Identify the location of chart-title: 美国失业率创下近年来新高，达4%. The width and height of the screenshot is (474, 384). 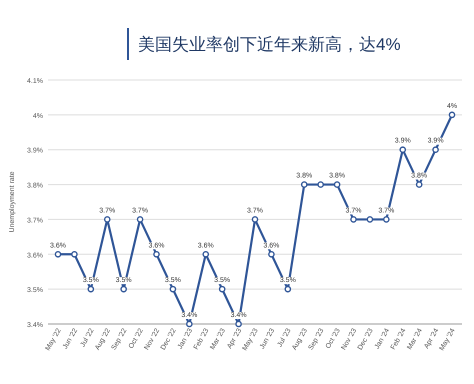
(269, 44).